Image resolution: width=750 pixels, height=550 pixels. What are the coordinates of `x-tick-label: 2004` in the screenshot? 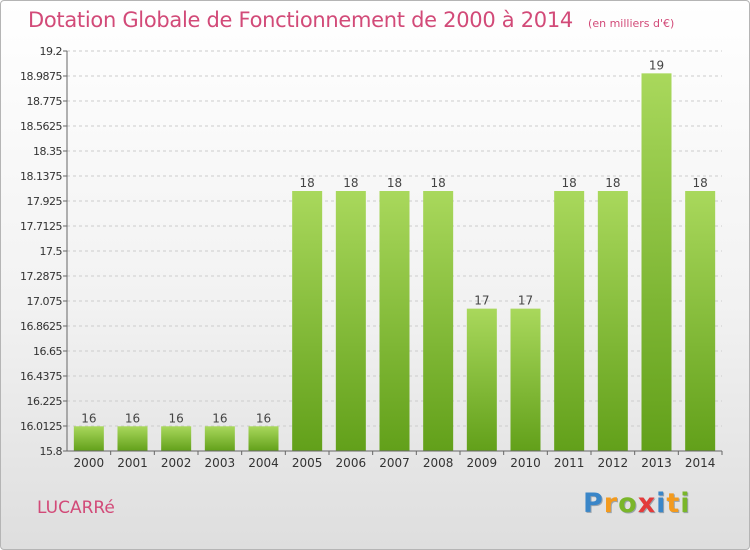 It's located at (263, 463).